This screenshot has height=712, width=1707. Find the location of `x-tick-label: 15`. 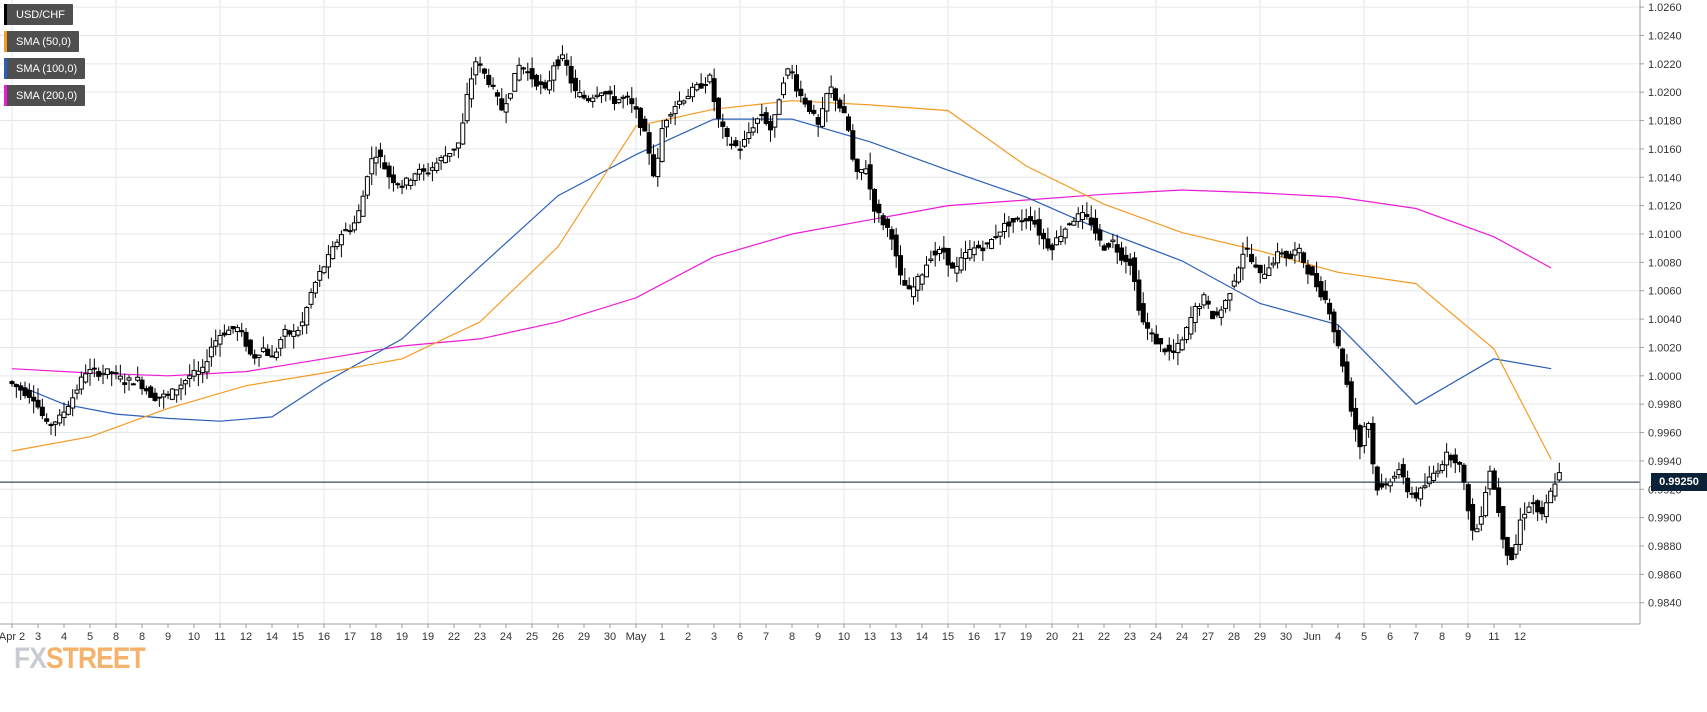

x-tick-label: 15 is located at coordinates (298, 637).